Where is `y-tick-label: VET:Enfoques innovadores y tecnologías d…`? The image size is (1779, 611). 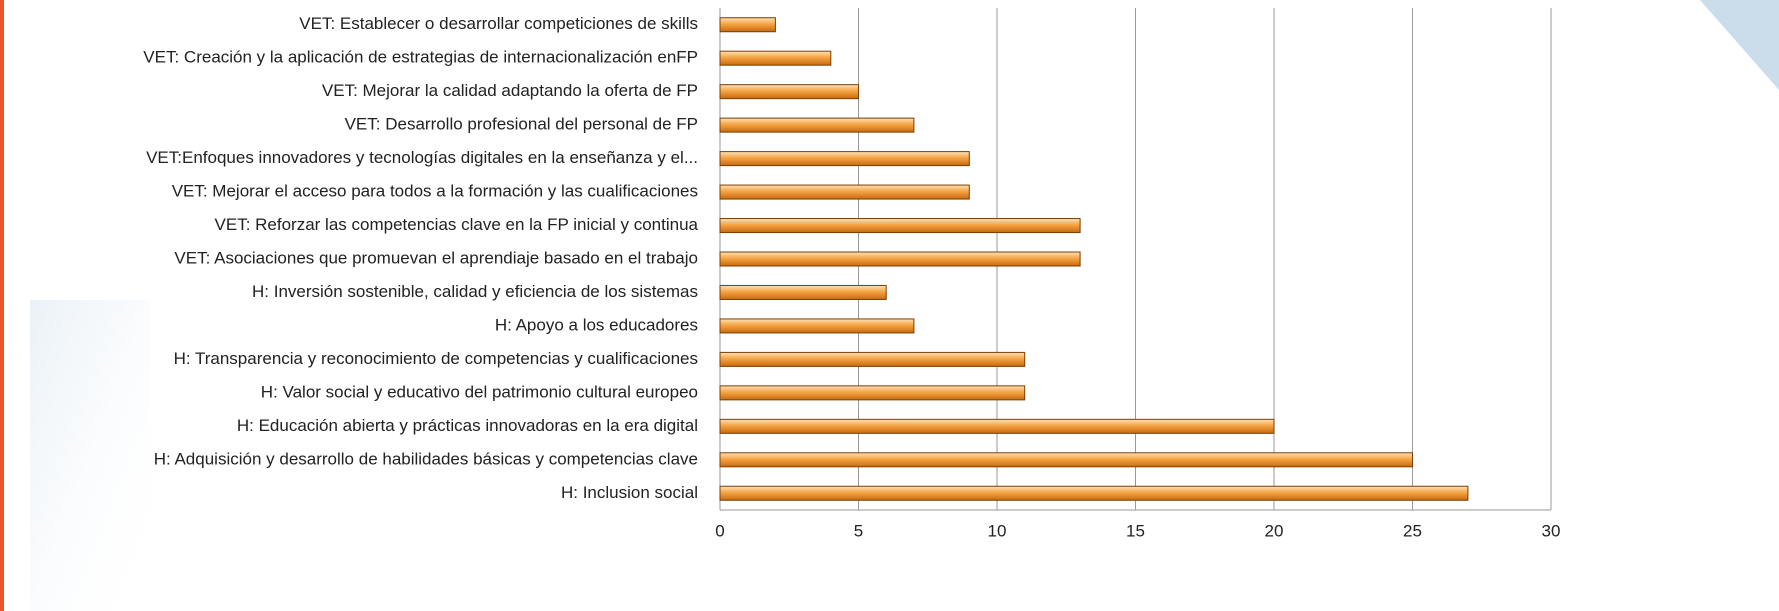 y-tick-label: VET:Enfoques innovadores y tecnologías d… is located at coordinates (422, 157).